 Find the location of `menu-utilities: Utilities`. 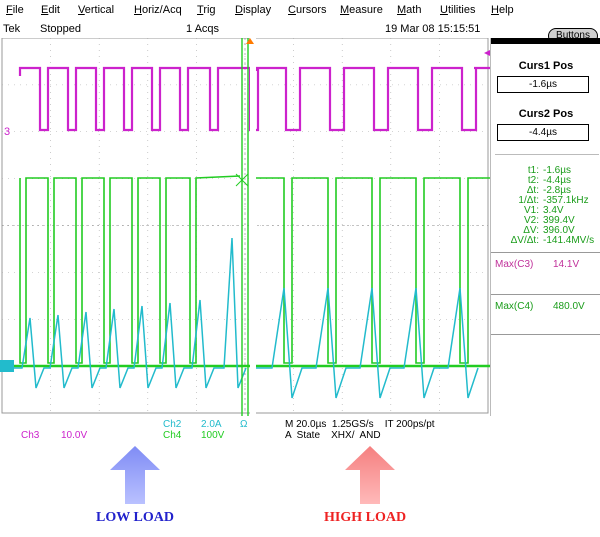

menu-utilities: Utilities is located at coordinates (458, 10).